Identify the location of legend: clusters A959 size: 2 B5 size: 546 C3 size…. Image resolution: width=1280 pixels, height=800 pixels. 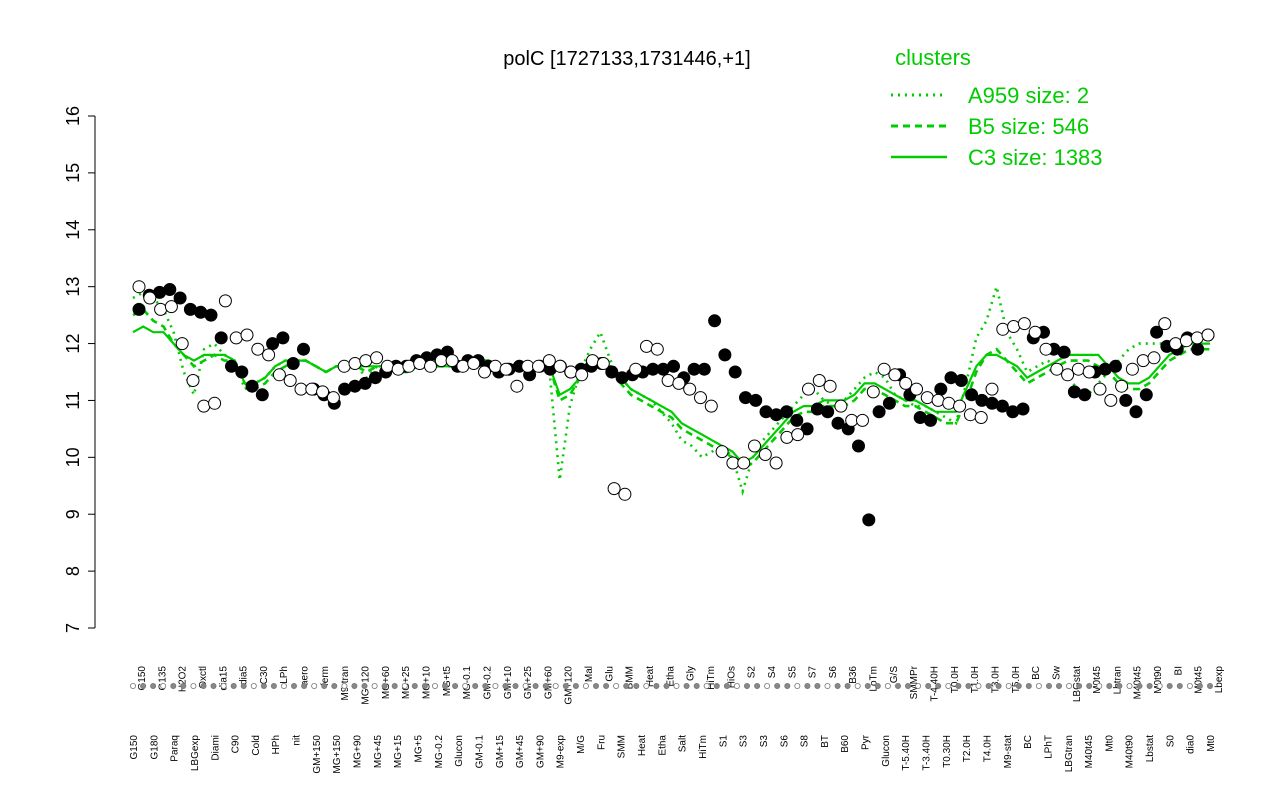
(997, 107).